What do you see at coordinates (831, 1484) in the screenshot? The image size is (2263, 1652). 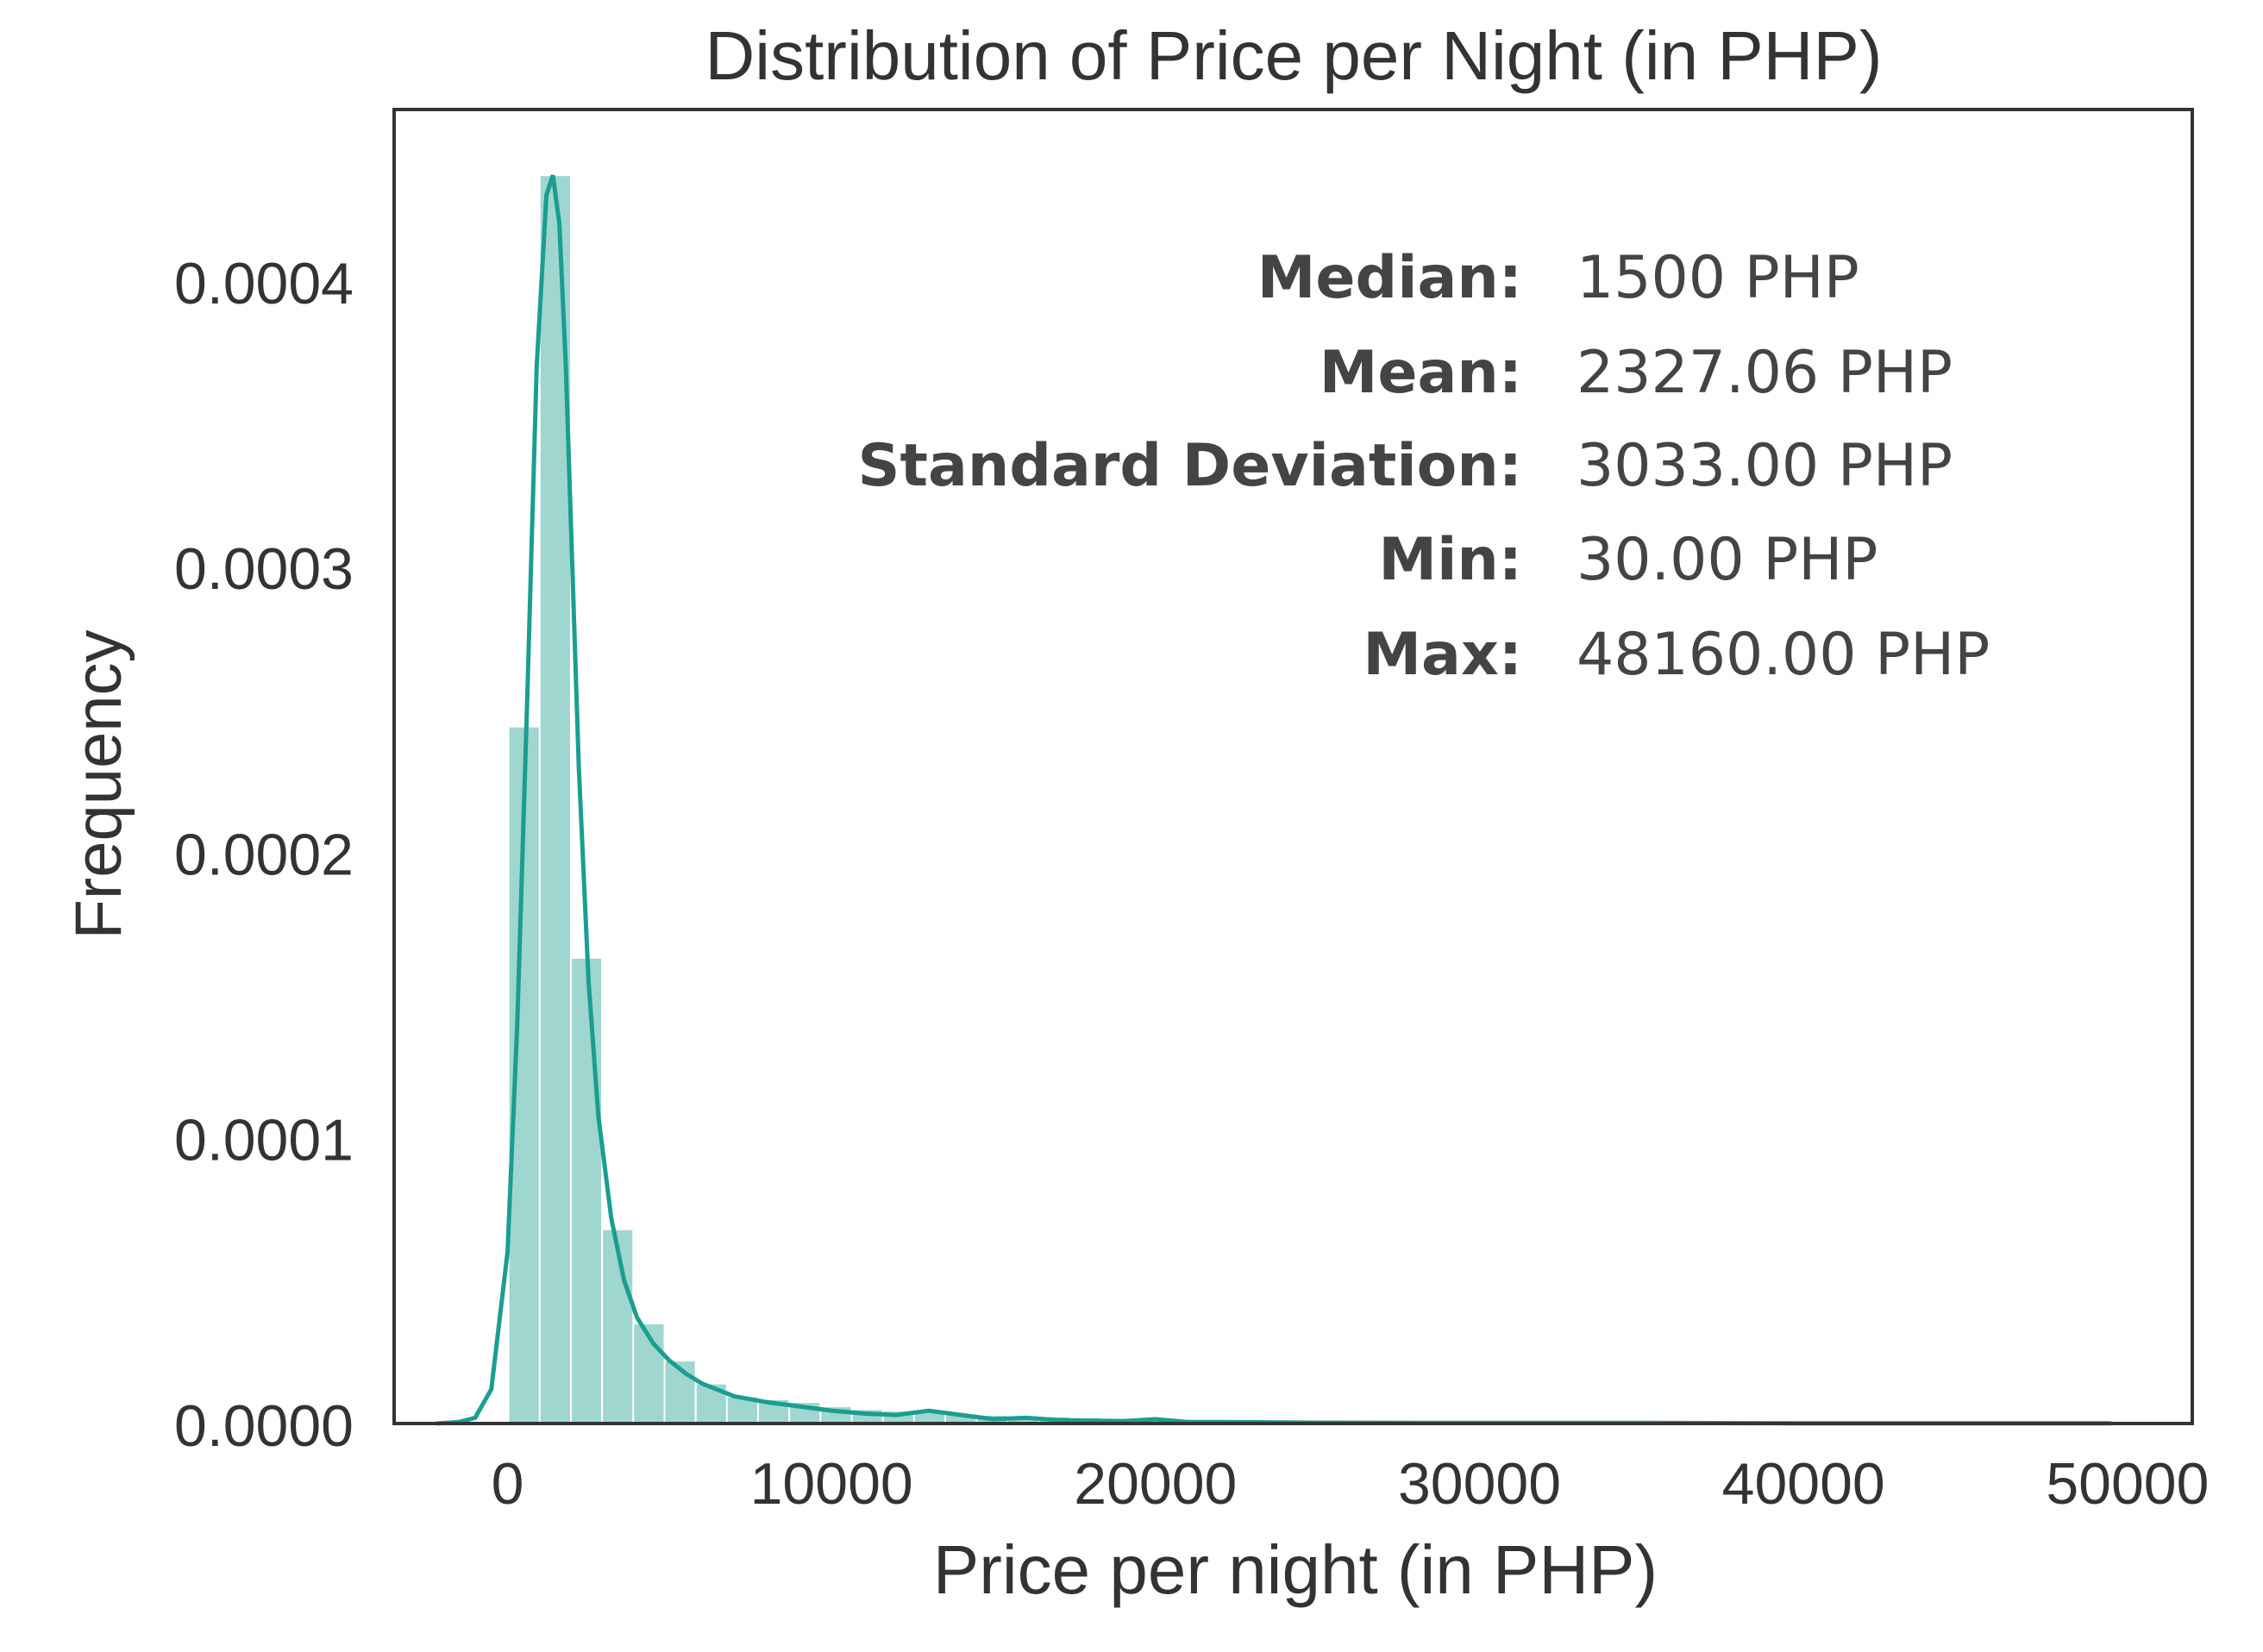 I see `x-tick-label: 10000` at bounding box center [831, 1484].